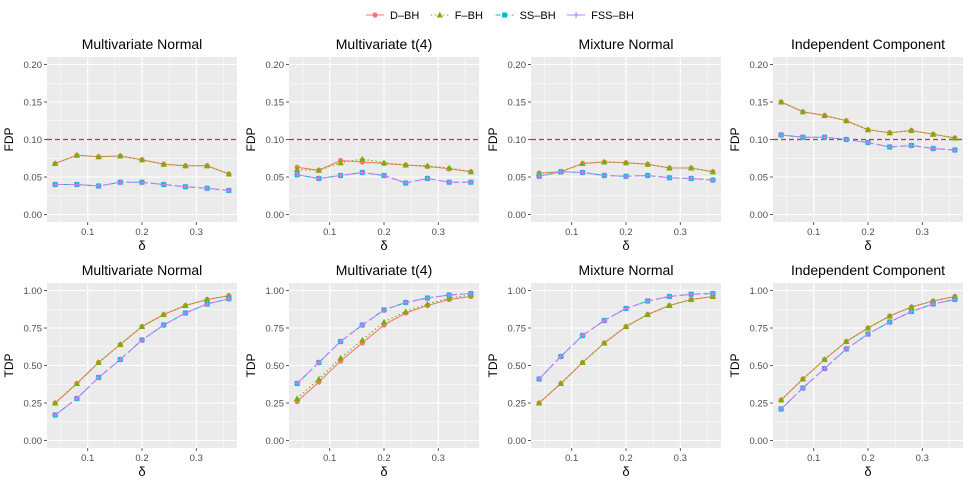  Describe the element at coordinates (612, 16) in the screenshot. I see `legend-label: FSS–BH` at that location.